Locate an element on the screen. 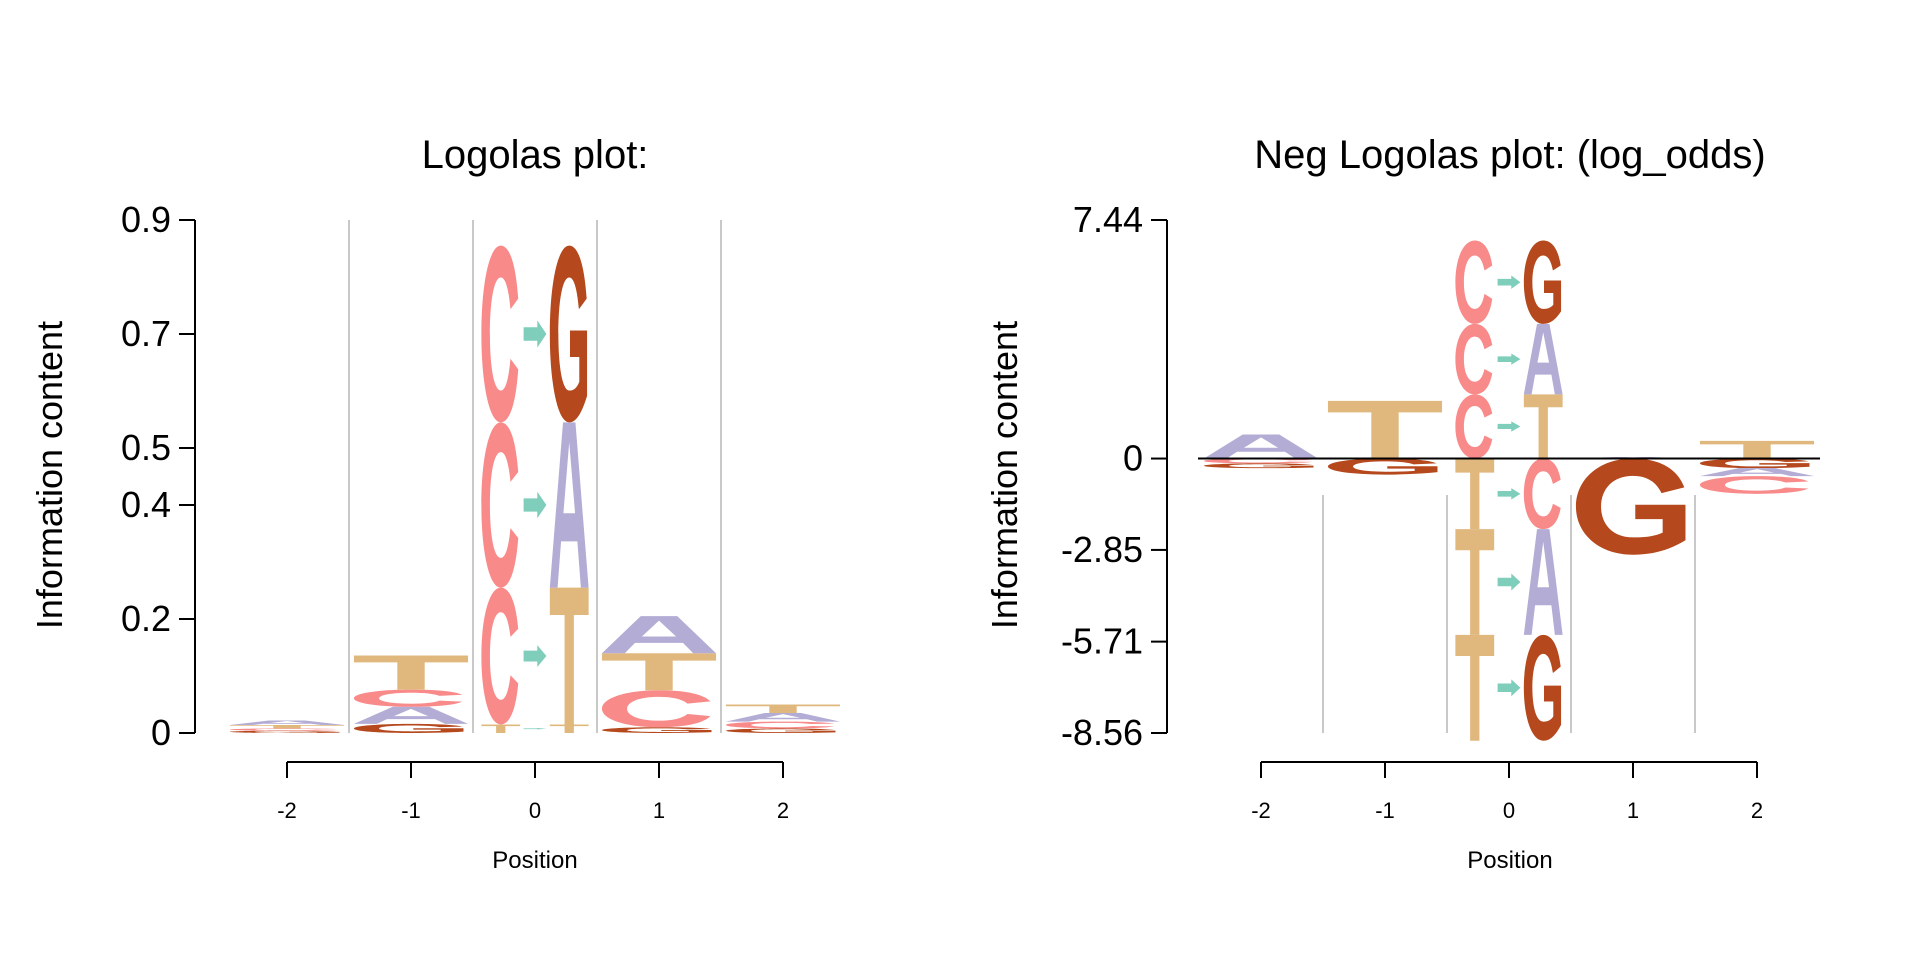  y-tick-label: -8.56 is located at coordinates (1102, 732).